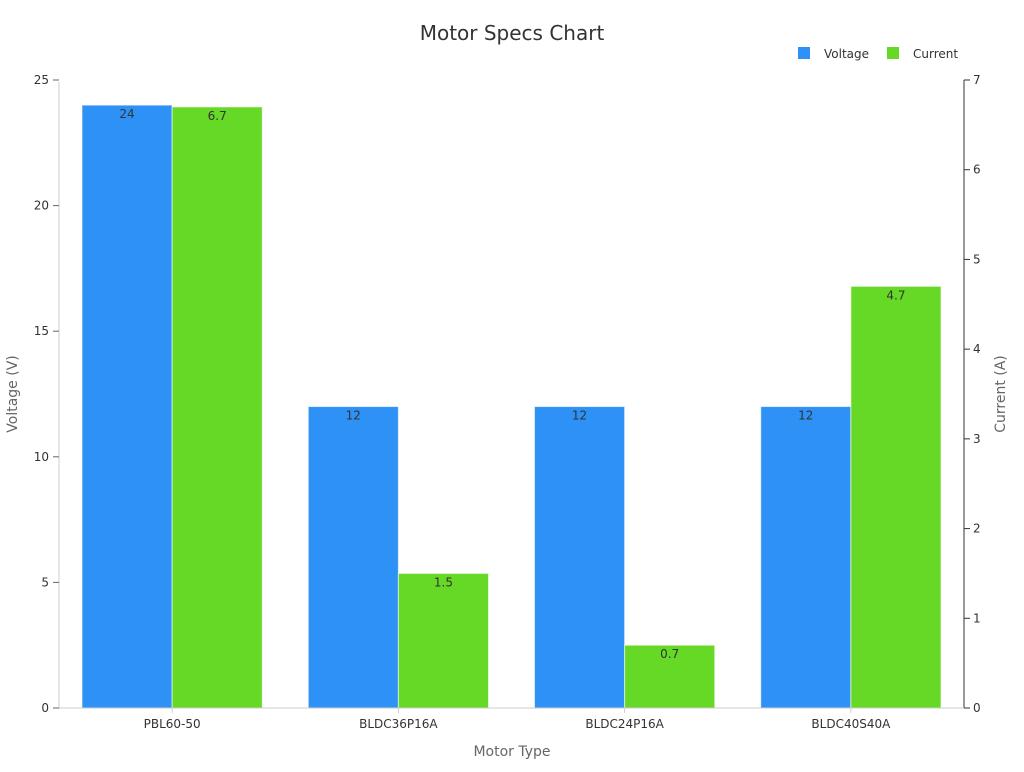  What do you see at coordinates (41, 457) in the screenshot?
I see `left-y-tick-label-2: 10` at bounding box center [41, 457].